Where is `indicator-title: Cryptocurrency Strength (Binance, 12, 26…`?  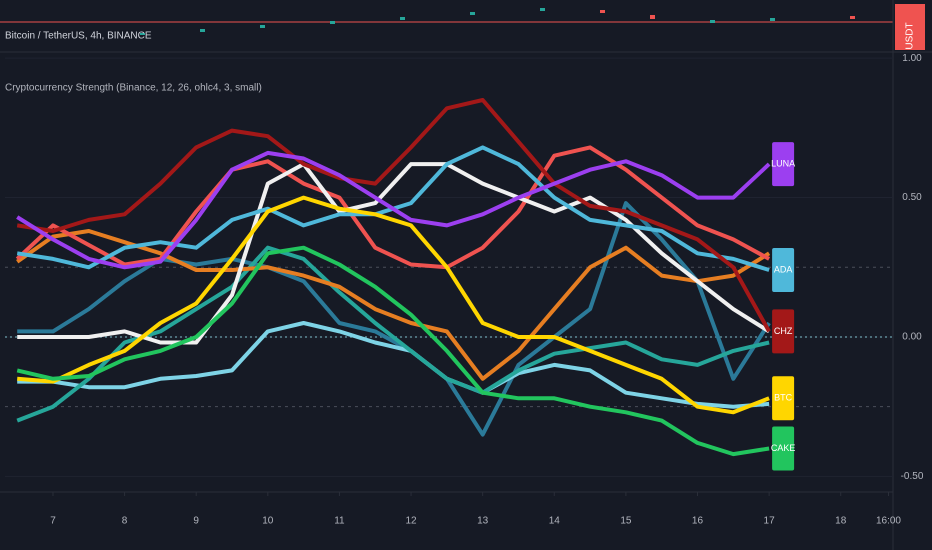 indicator-title: Cryptocurrency Strength (Binance, 12, 26… is located at coordinates (133, 88).